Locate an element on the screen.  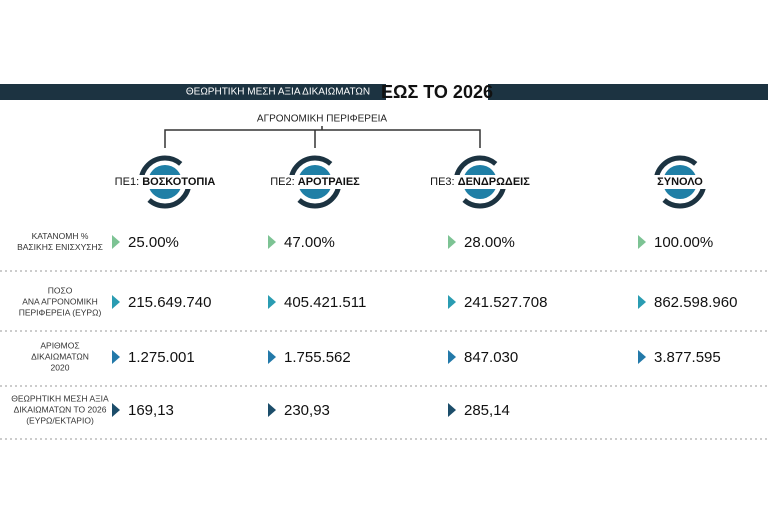
row-label: ΠΟΣΟ is located at coordinates (60, 290).